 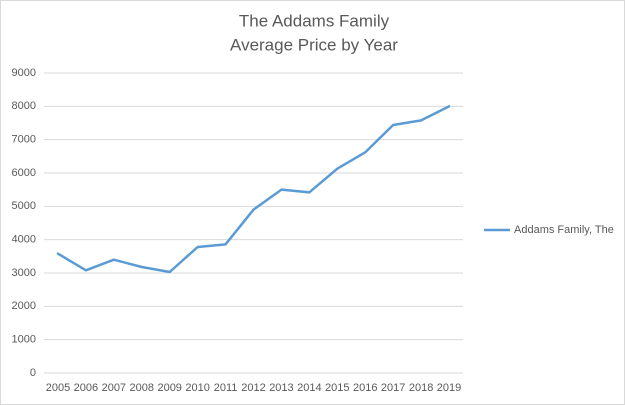 What do you see at coordinates (24, 140) in the screenshot?
I see `y-tick-label: 7000` at bounding box center [24, 140].